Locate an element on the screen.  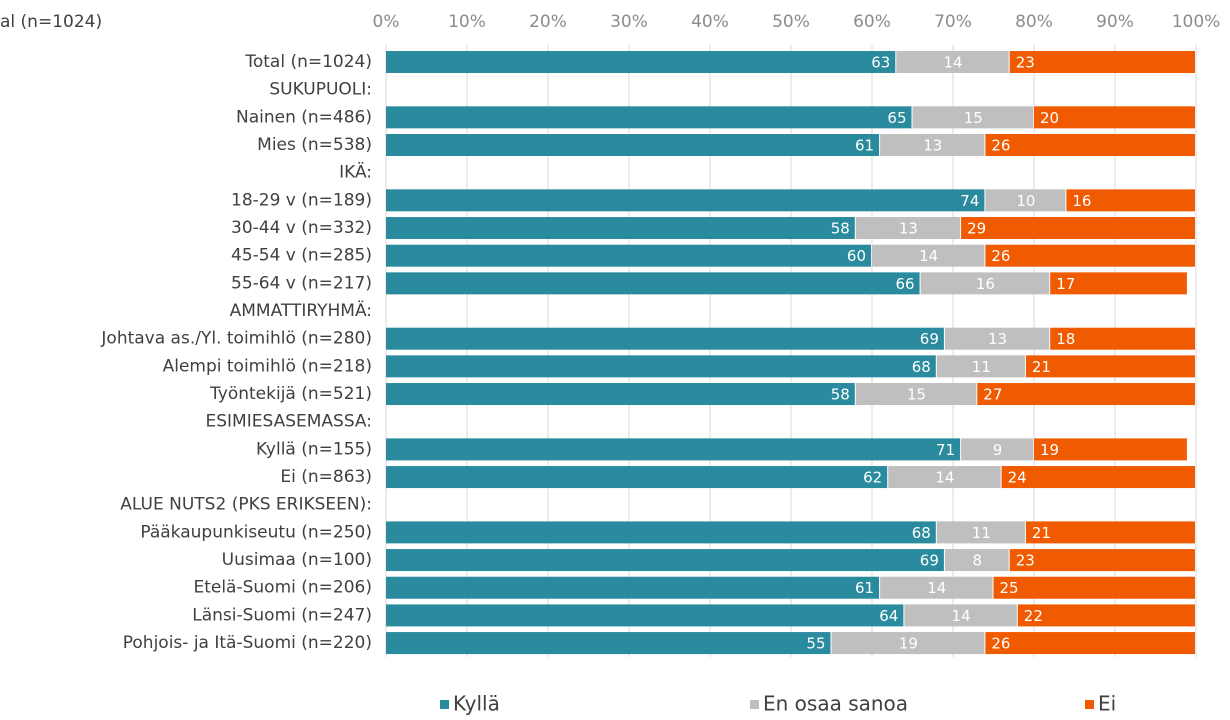
data-label: 17 is located at coordinates (1065, 284).